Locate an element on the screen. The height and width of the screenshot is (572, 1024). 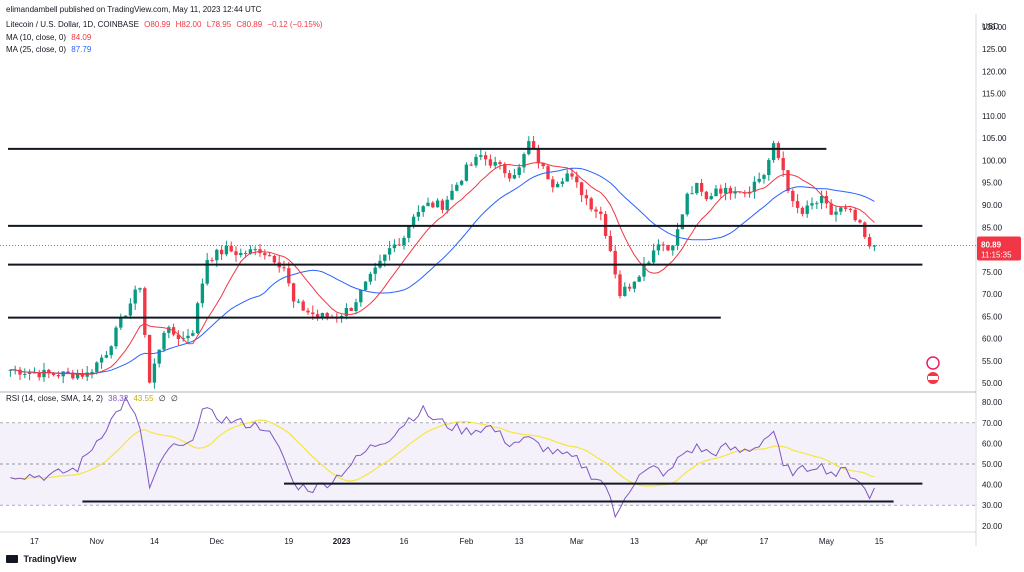
rsi-axis-tick: 40.00 is located at coordinates (992, 485).